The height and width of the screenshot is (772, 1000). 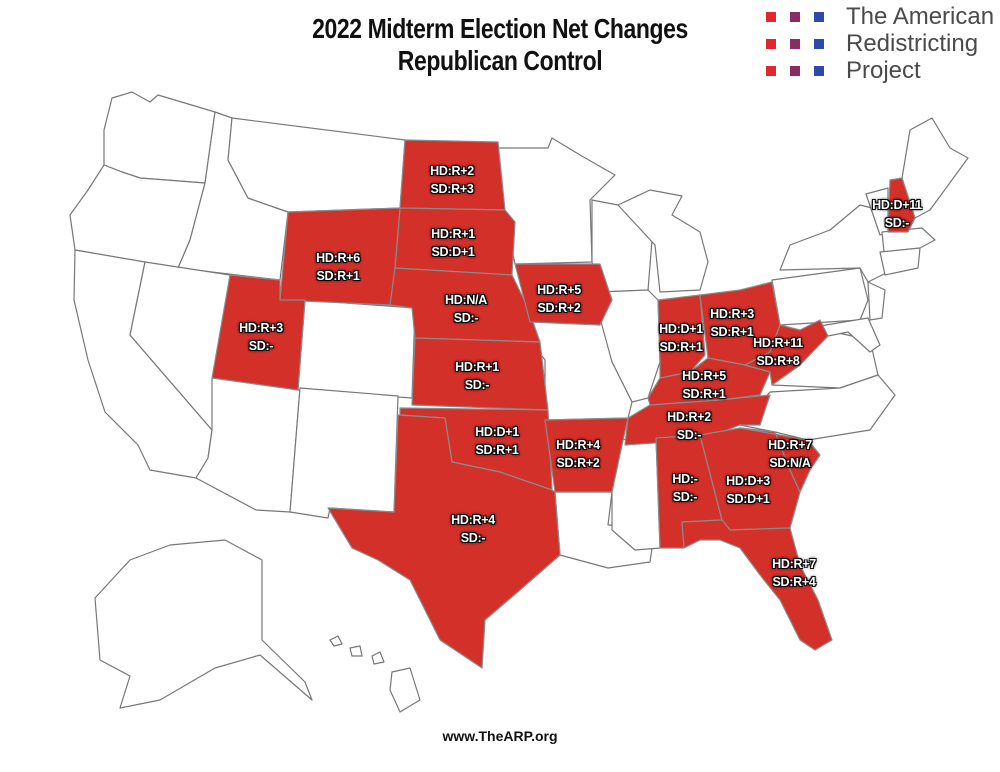 I want to click on state-ma, so click(x=908, y=240).